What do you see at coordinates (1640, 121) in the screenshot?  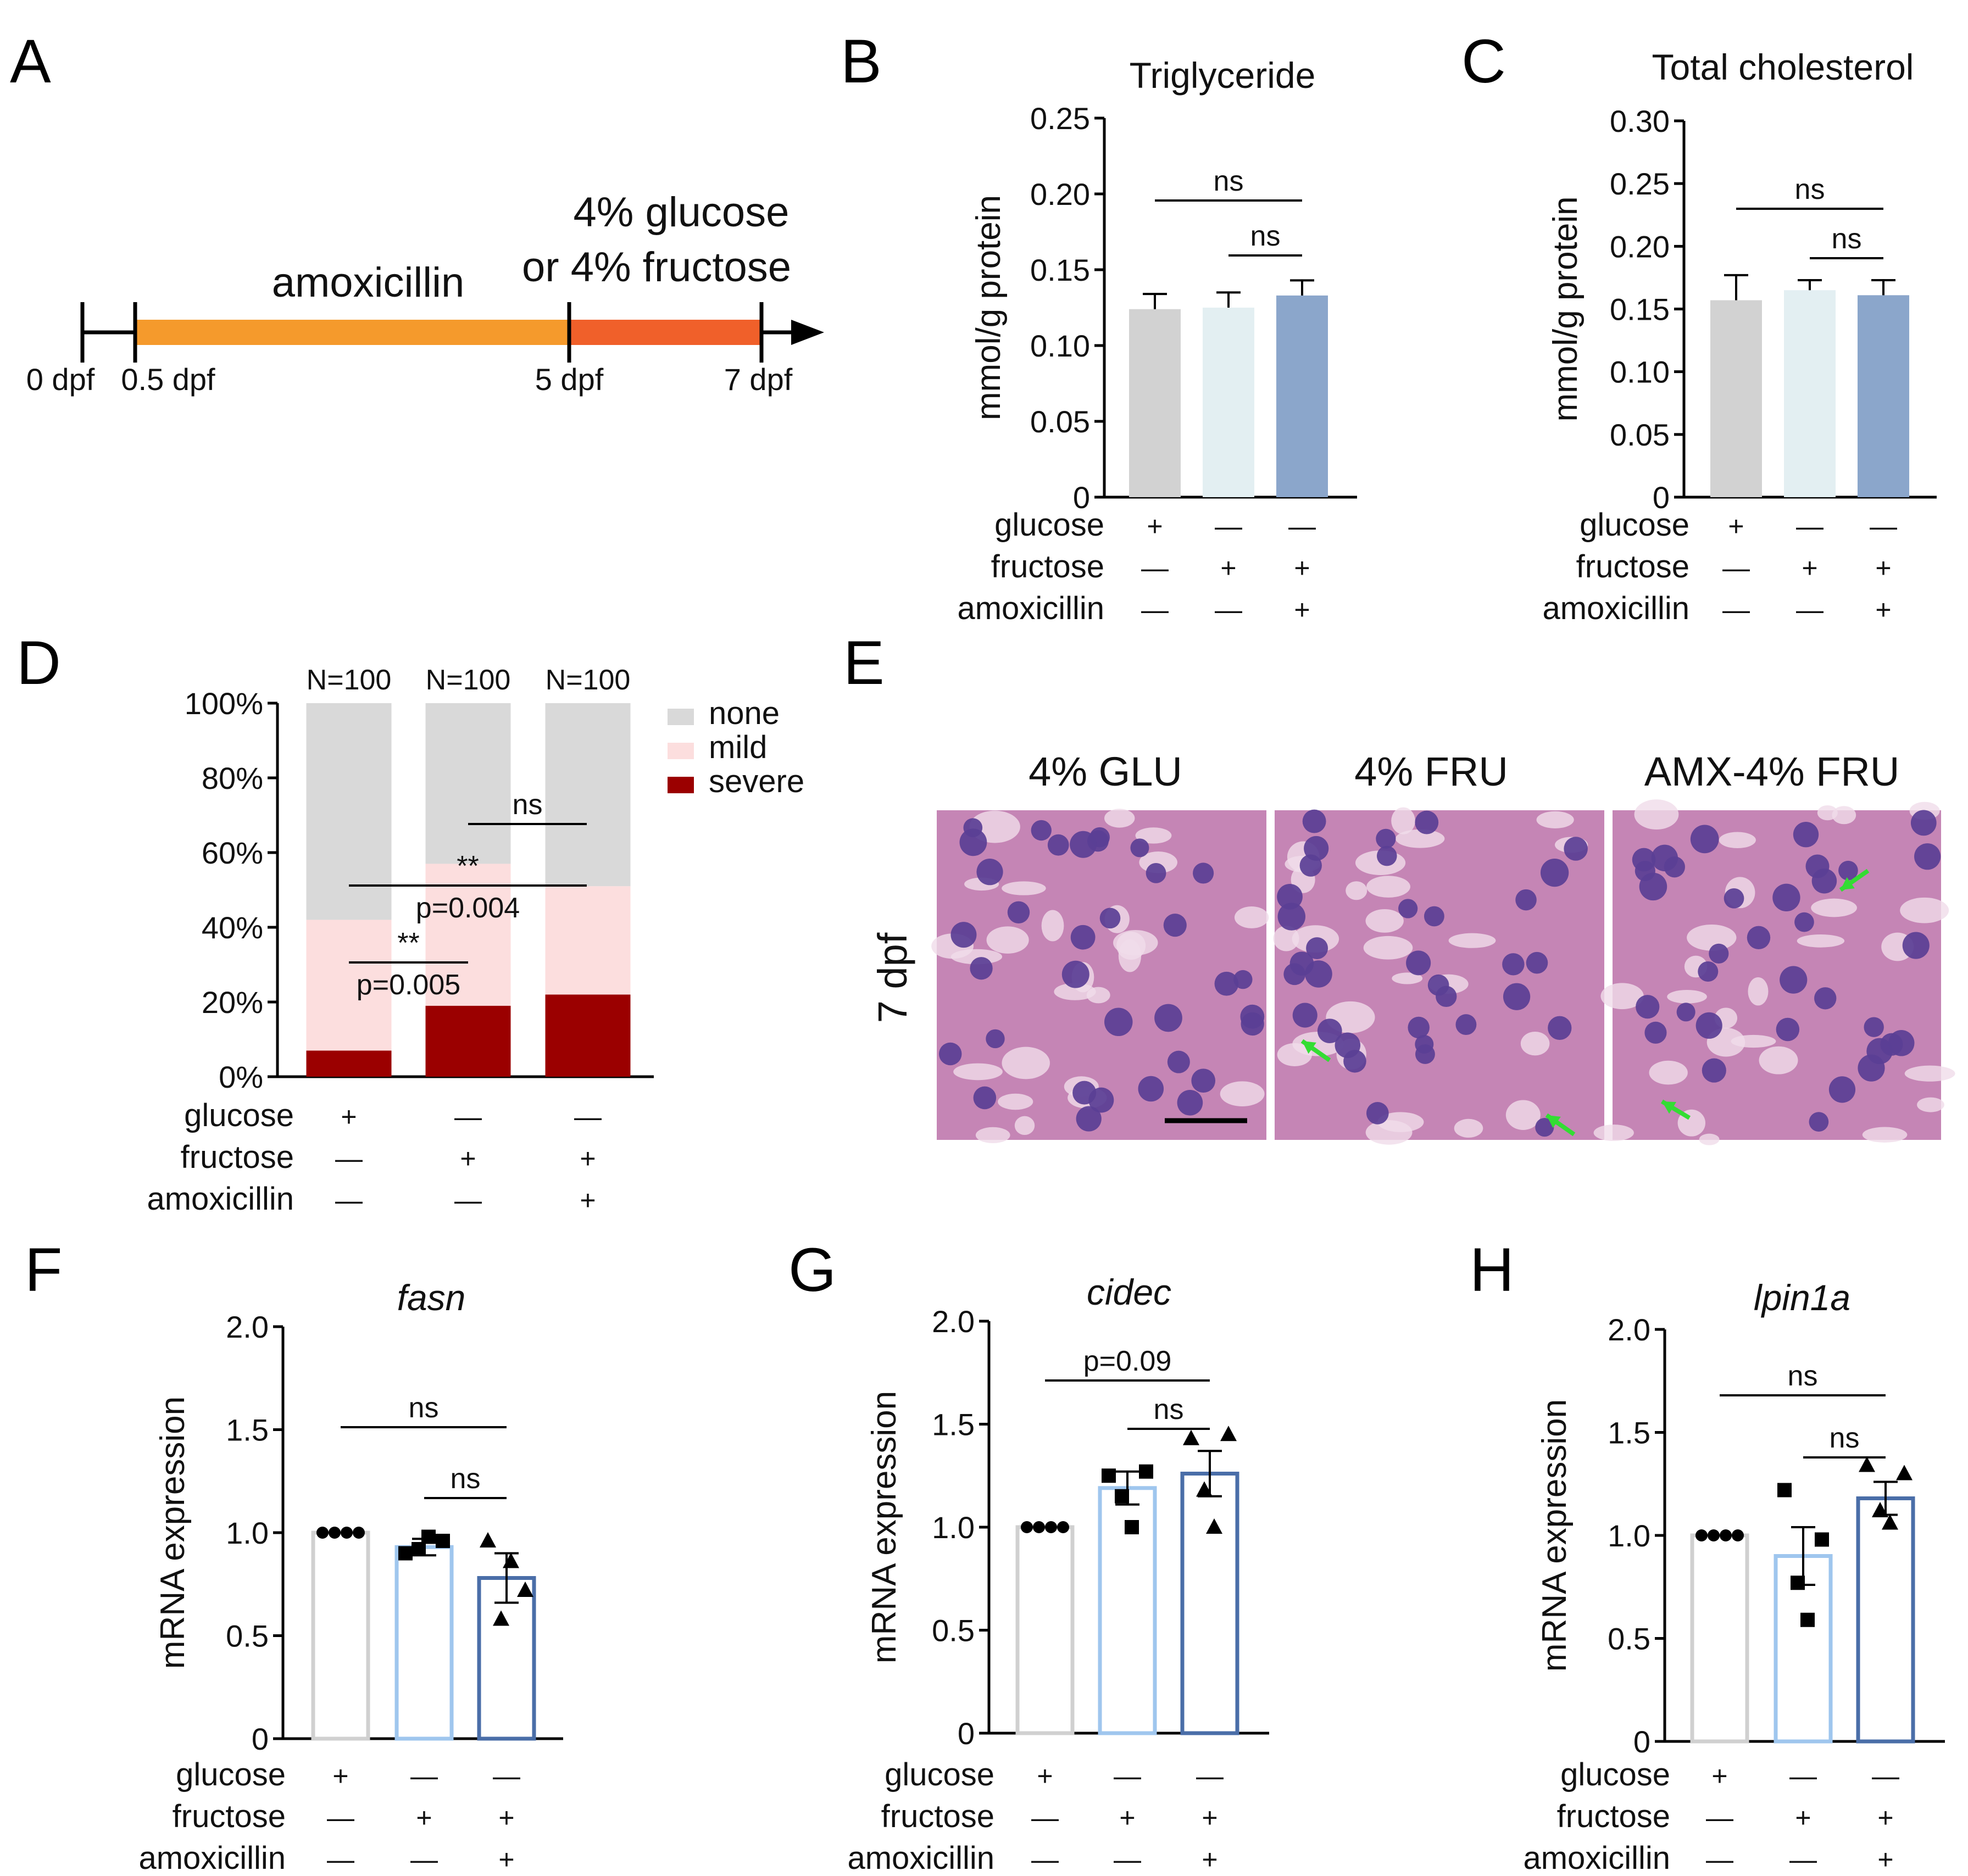 I see `y-tick-label: 0.30` at bounding box center [1640, 121].